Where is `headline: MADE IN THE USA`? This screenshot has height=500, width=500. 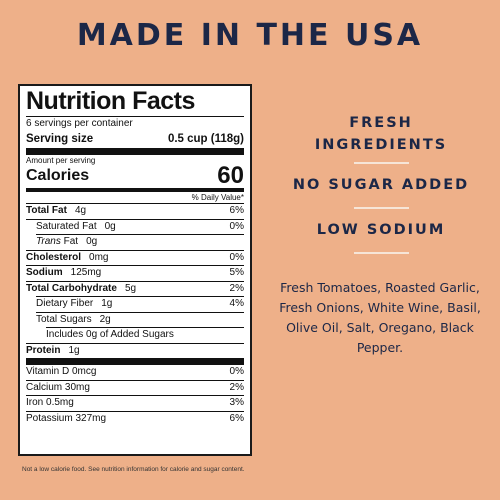 headline: MADE IN THE USA is located at coordinates (250, 35).